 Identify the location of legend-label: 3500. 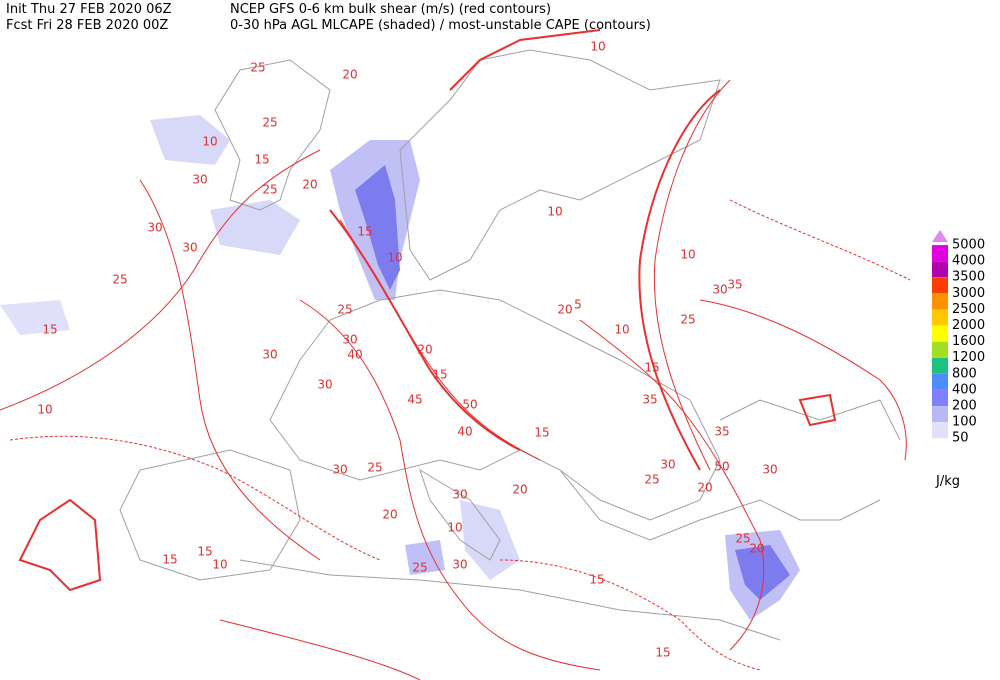
(968, 277).